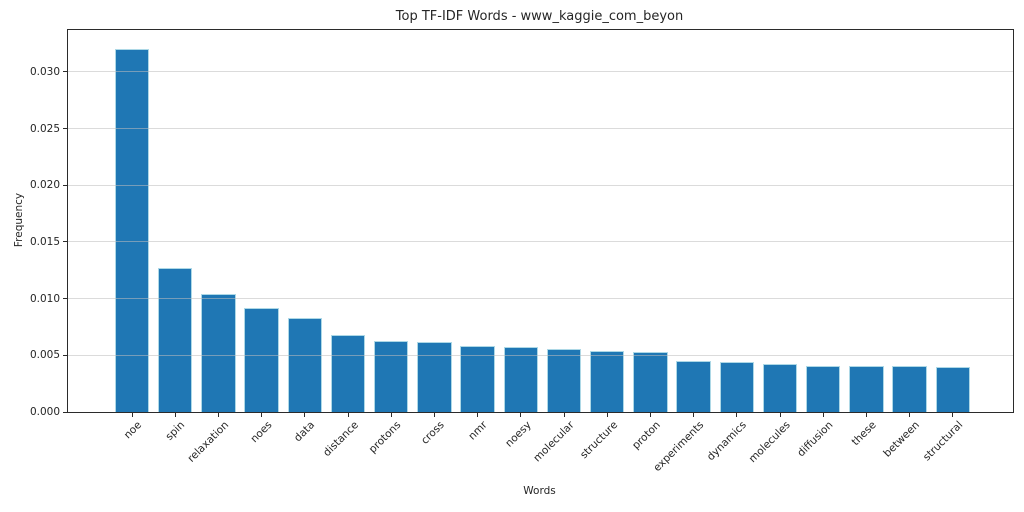 This screenshot has height=512, width=1024. Describe the element at coordinates (434, 376) in the screenshot. I see `bar-cross` at that location.